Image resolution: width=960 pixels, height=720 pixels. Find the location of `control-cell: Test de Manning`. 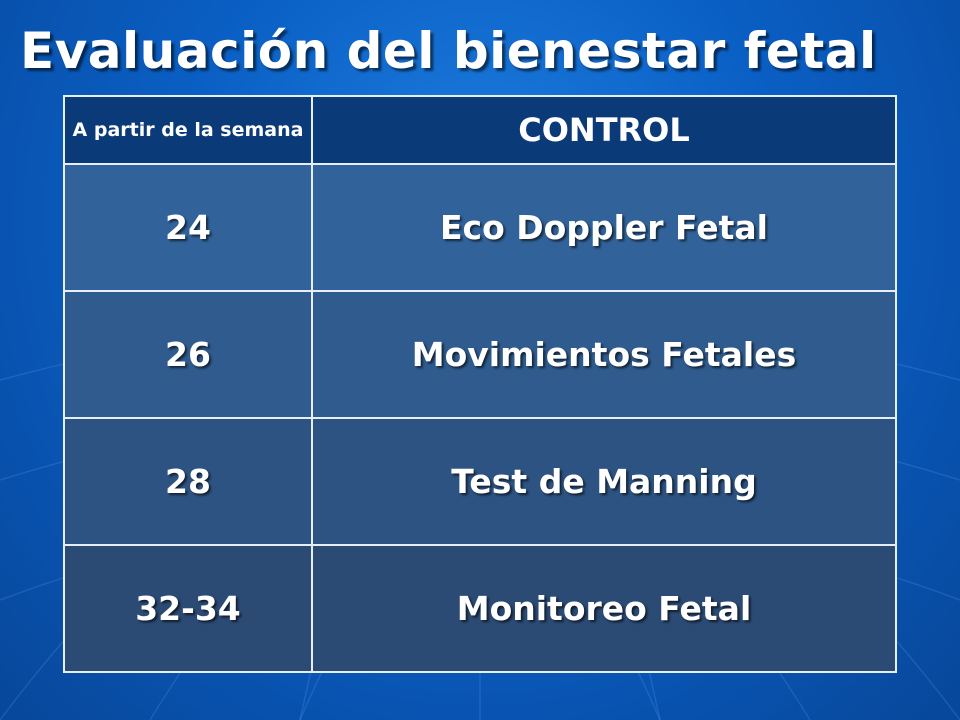

control-cell: Test de Manning is located at coordinates (604, 481).